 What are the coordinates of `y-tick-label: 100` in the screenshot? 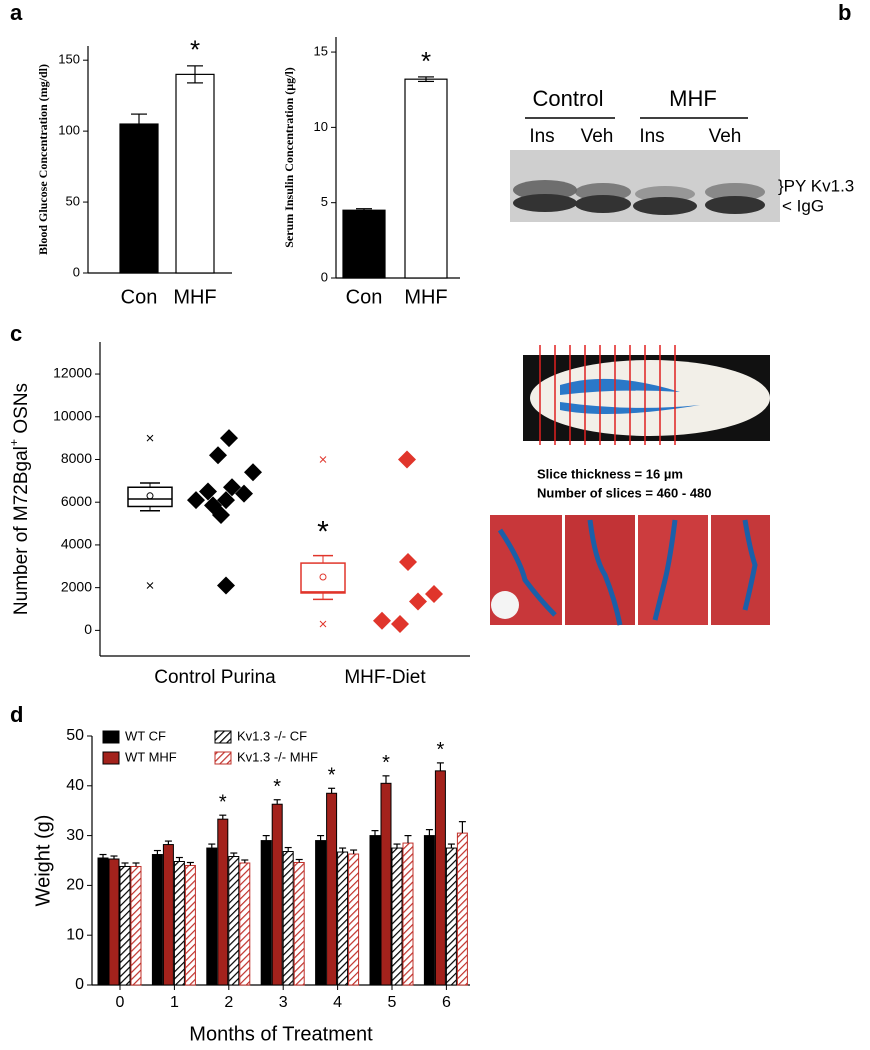 It's located at (69, 130).